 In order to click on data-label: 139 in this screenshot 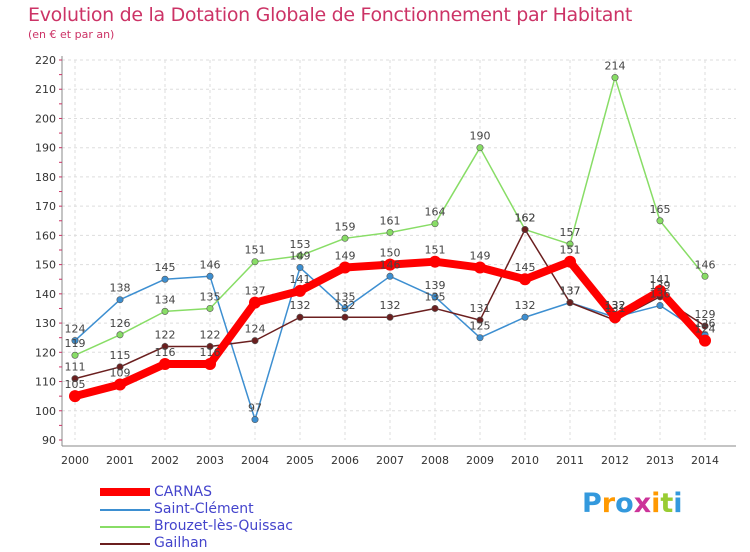, I will do `click(660, 285)`.